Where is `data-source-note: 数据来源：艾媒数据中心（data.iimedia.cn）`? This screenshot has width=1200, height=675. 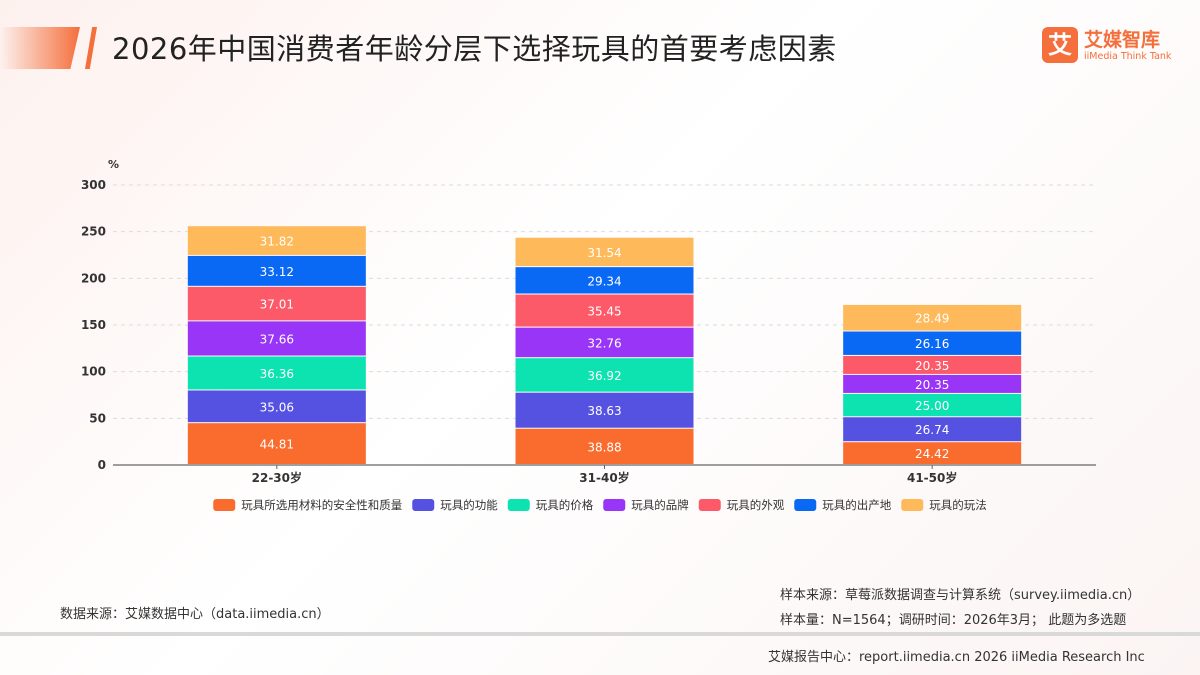 data-source-note: 数据来源：艾媒数据中心（data.iimedia.cn） is located at coordinates (195, 614).